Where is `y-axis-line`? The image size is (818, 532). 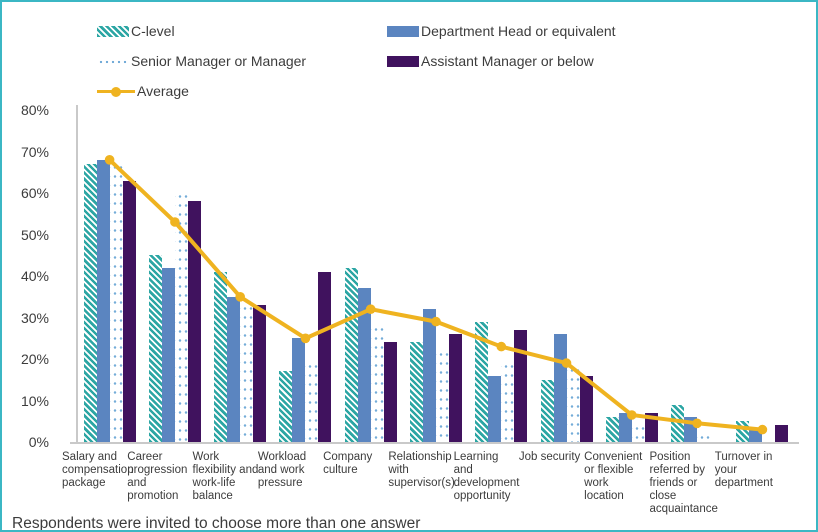
y-axis-line is located at coordinates (77, 274).